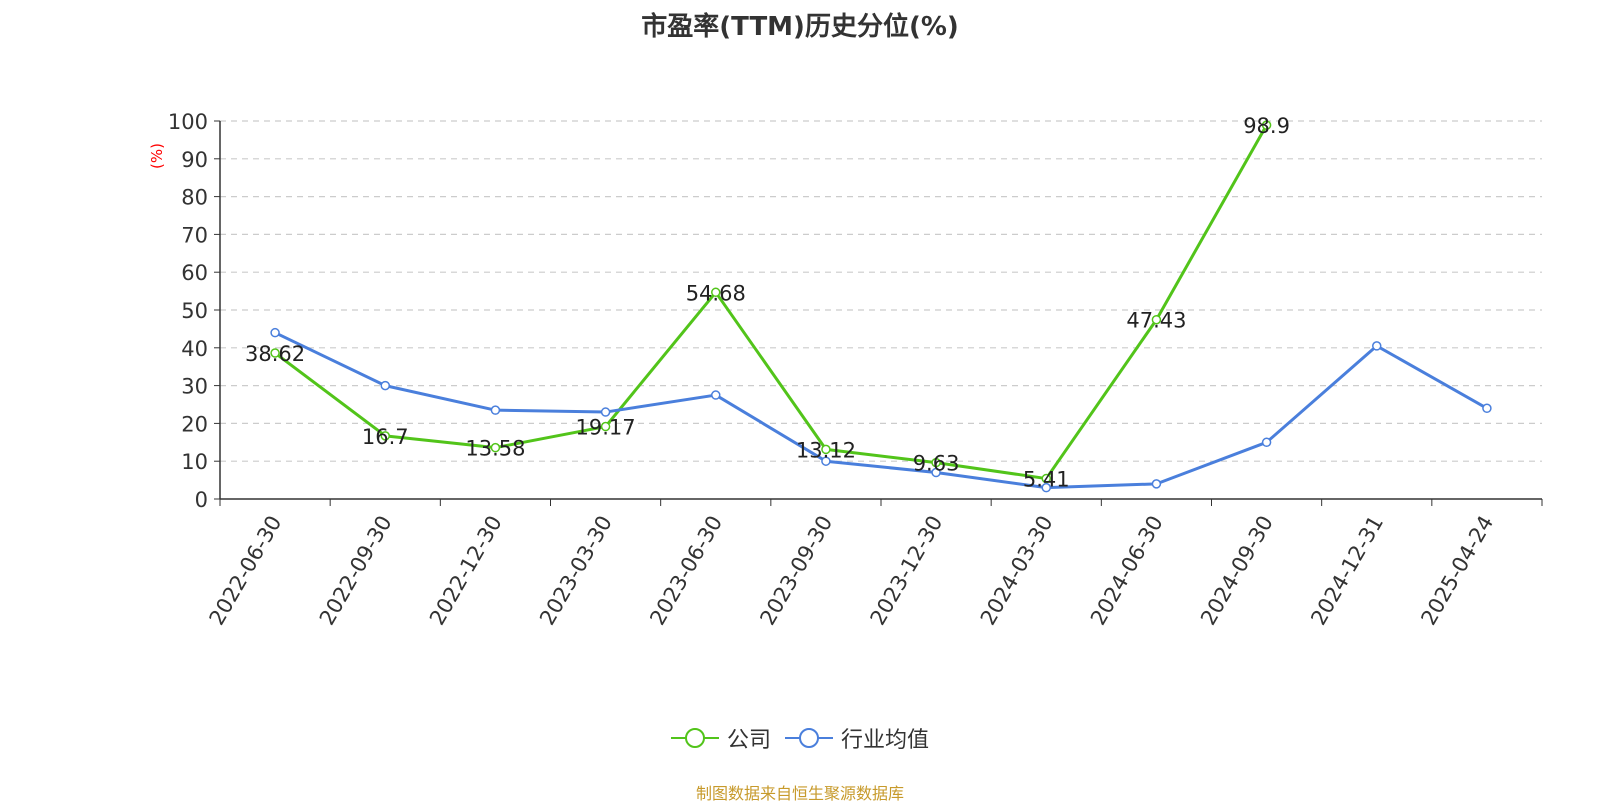  What do you see at coordinates (194, 387) in the screenshot?
I see `y-tick-label: 30` at bounding box center [194, 387].